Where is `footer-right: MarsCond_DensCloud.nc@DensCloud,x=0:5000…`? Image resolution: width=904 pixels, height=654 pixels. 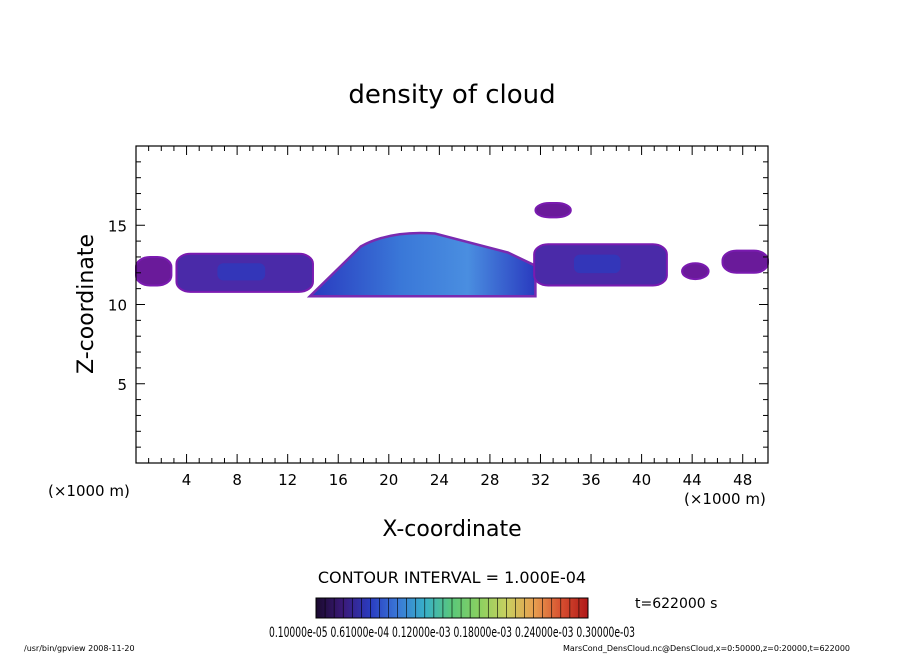
footer-right: MarsCond_DensCloud.nc@DensCloud,x=0:5000… is located at coordinates (706, 648).